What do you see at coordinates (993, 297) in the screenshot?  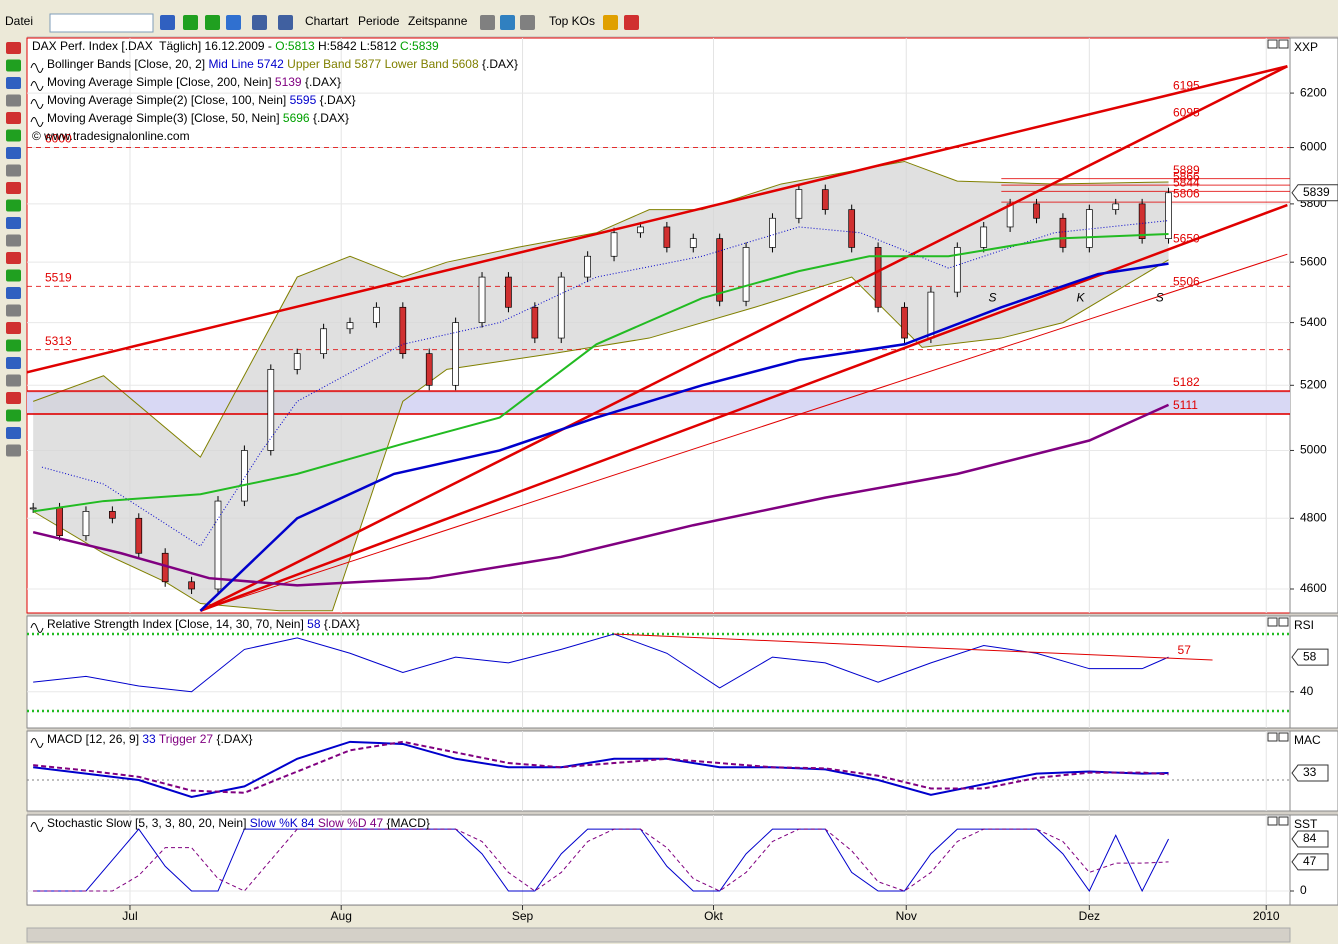 I see `annotation: S` at bounding box center [993, 297].